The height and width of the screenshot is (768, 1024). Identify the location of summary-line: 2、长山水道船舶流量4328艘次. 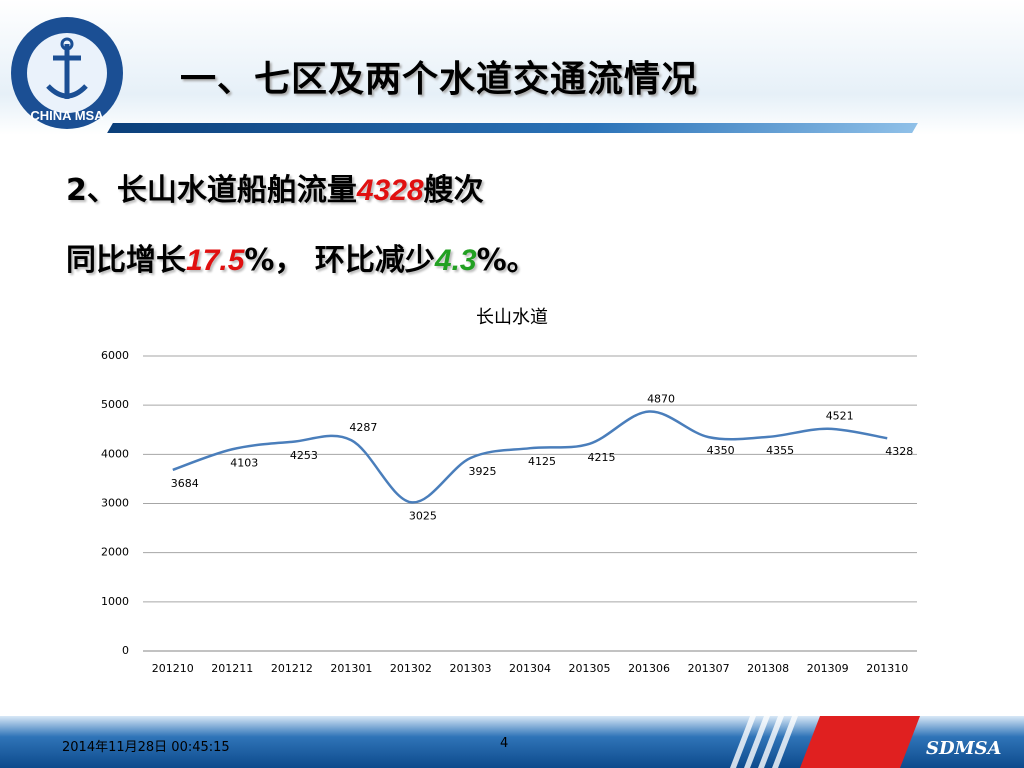
(275, 187).